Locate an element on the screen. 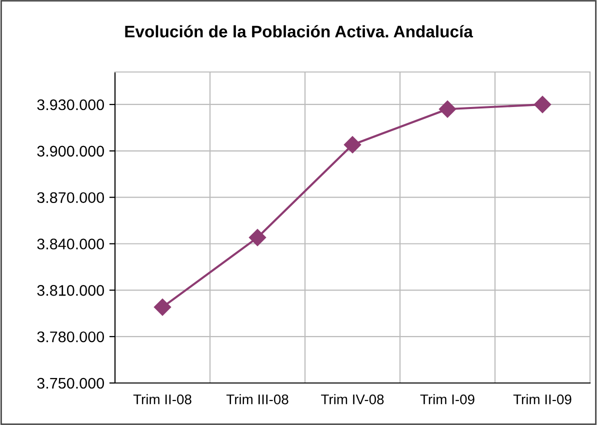 The image size is (597, 425). y-tick-label: 3.750.000 is located at coordinates (70, 383).